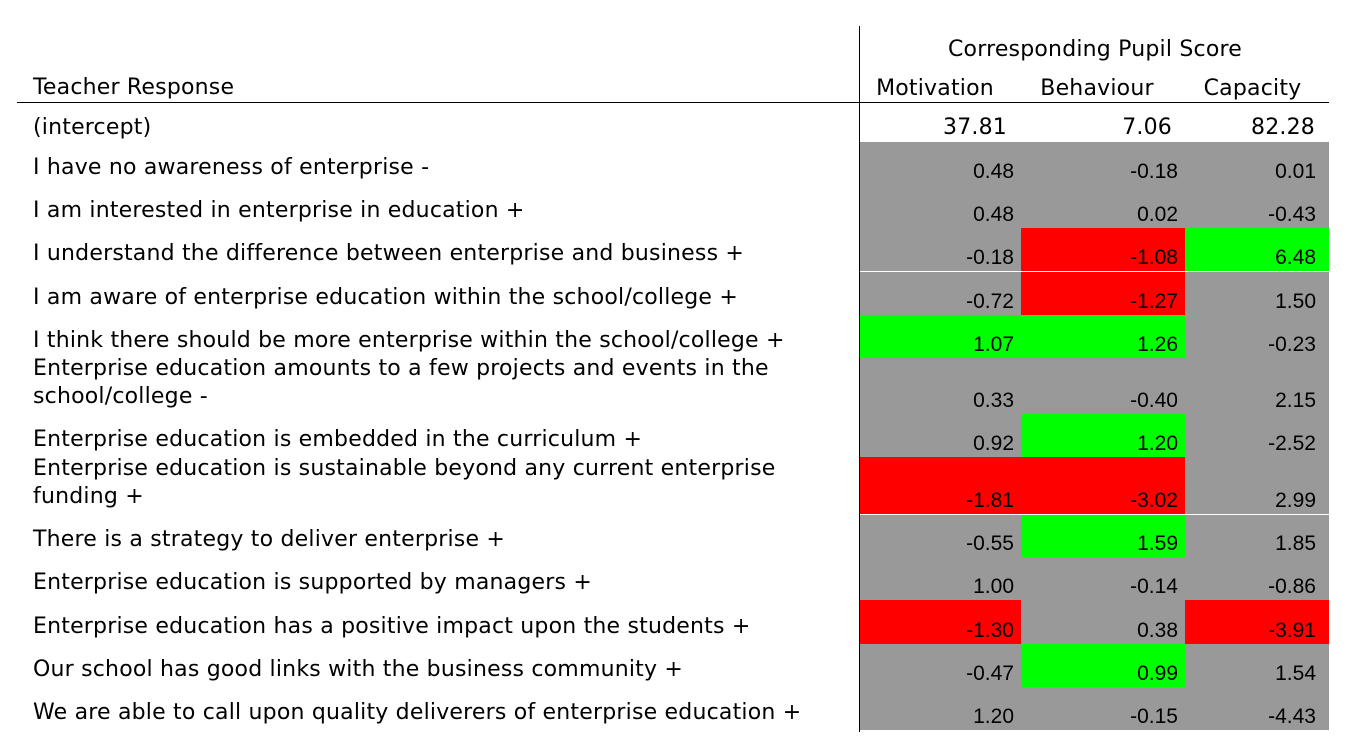  I want to click on cell-value: -0.47, so click(990, 673).